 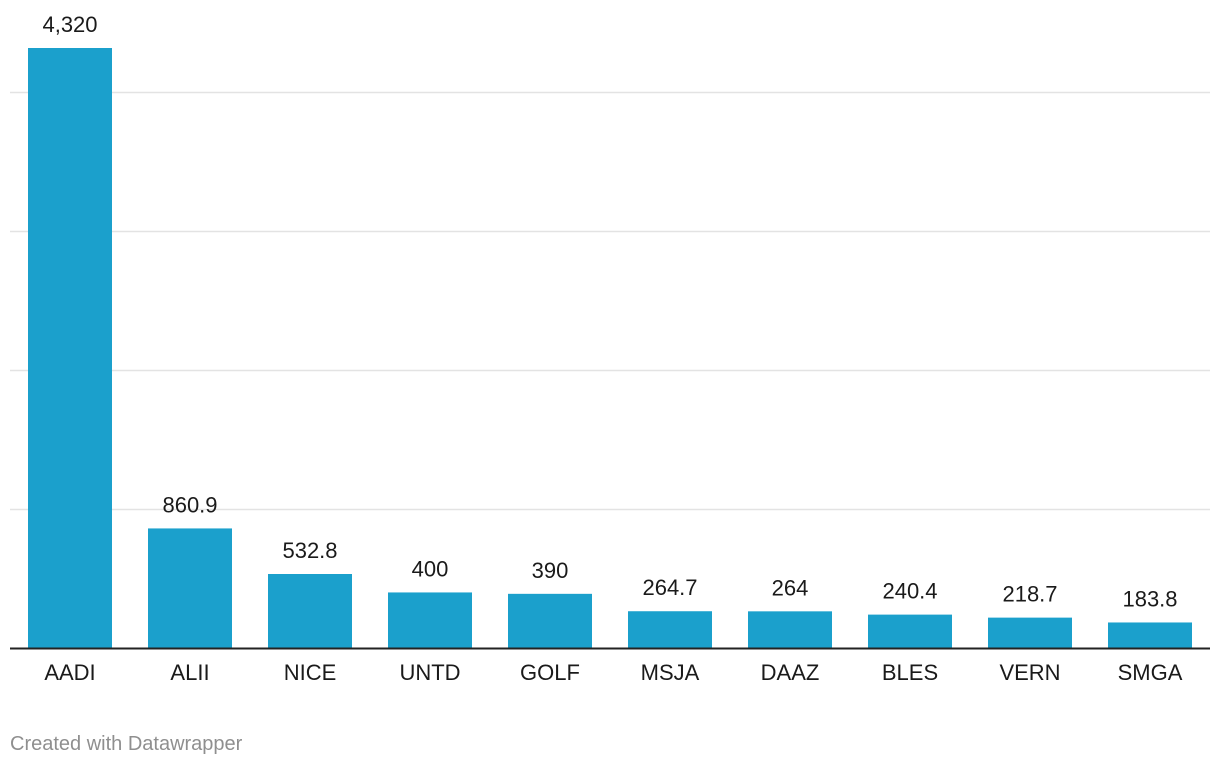 What do you see at coordinates (790, 587) in the screenshot?
I see `bar-value-label: 264` at bounding box center [790, 587].